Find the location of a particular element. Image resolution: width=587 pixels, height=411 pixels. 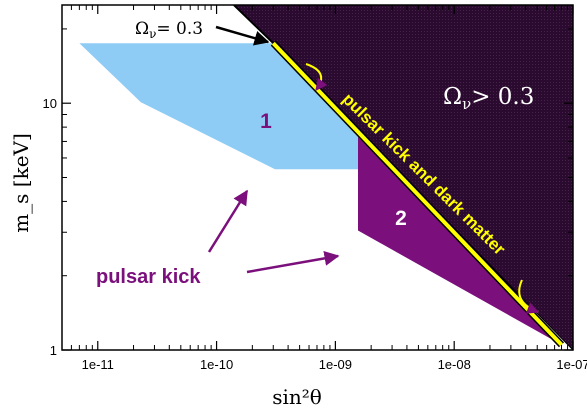

x-tick-label: 1e-09 is located at coordinates (335, 364).